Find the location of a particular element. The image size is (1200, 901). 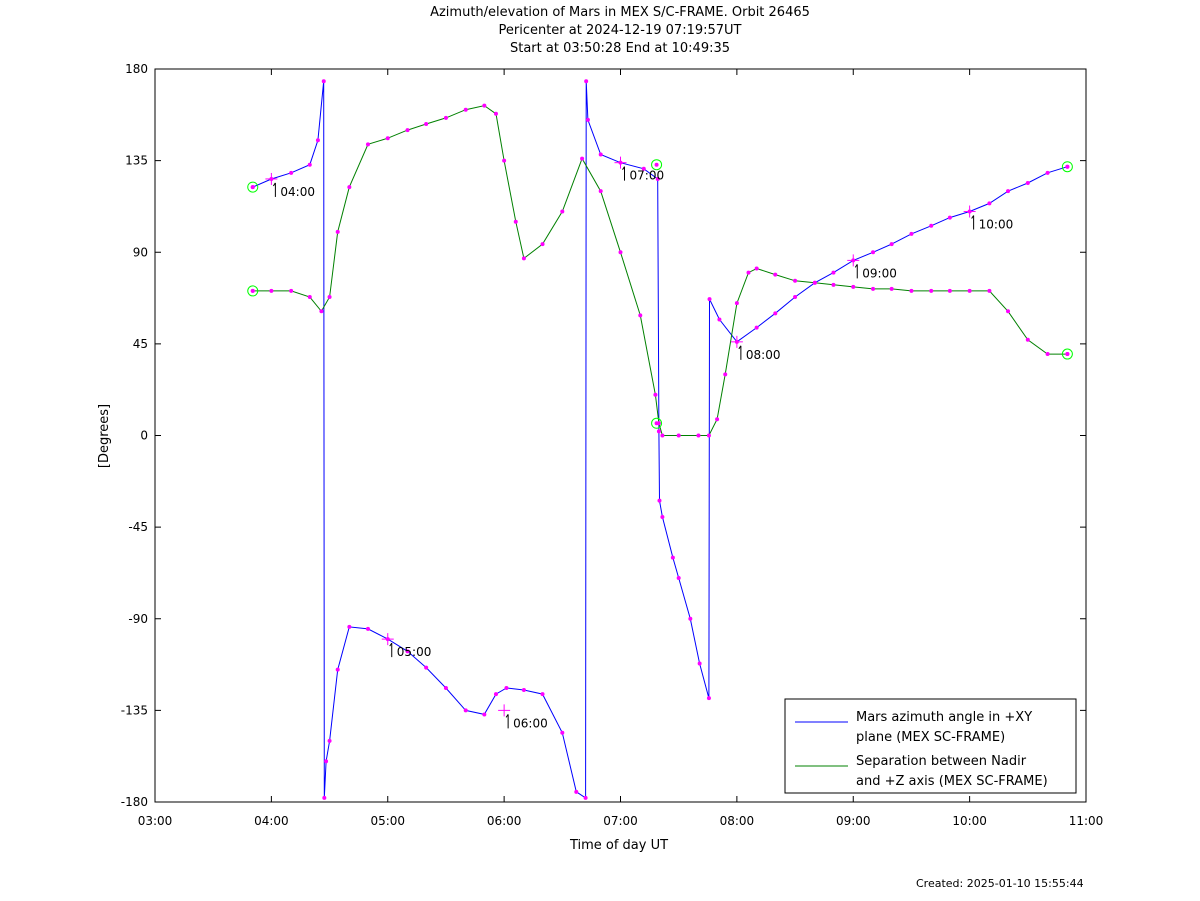

legend-label-separation-1: Separation between Nadir is located at coordinates (941, 761).